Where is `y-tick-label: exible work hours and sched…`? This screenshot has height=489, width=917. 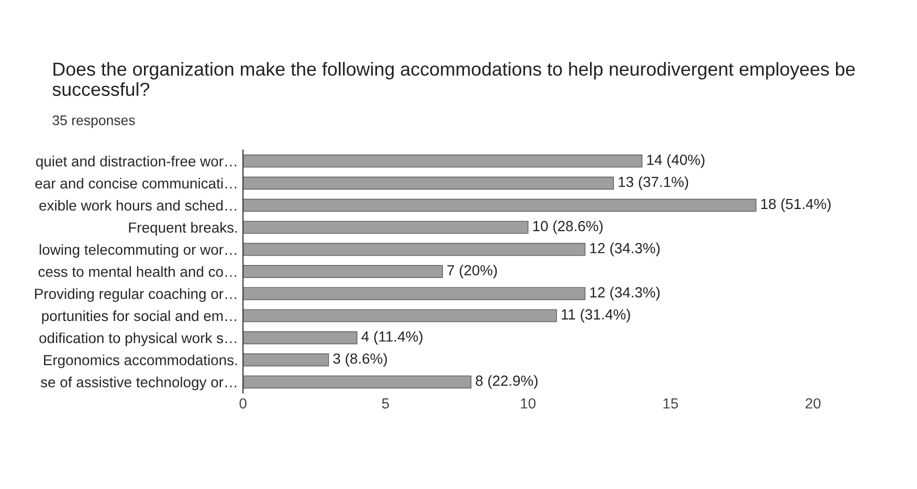 y-tick-label: exible work hours and sched… is located at coordinates (137, 205).